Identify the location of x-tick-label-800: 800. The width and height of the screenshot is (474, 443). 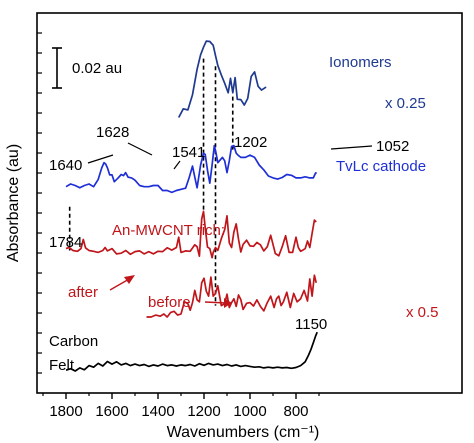
(295, 411).